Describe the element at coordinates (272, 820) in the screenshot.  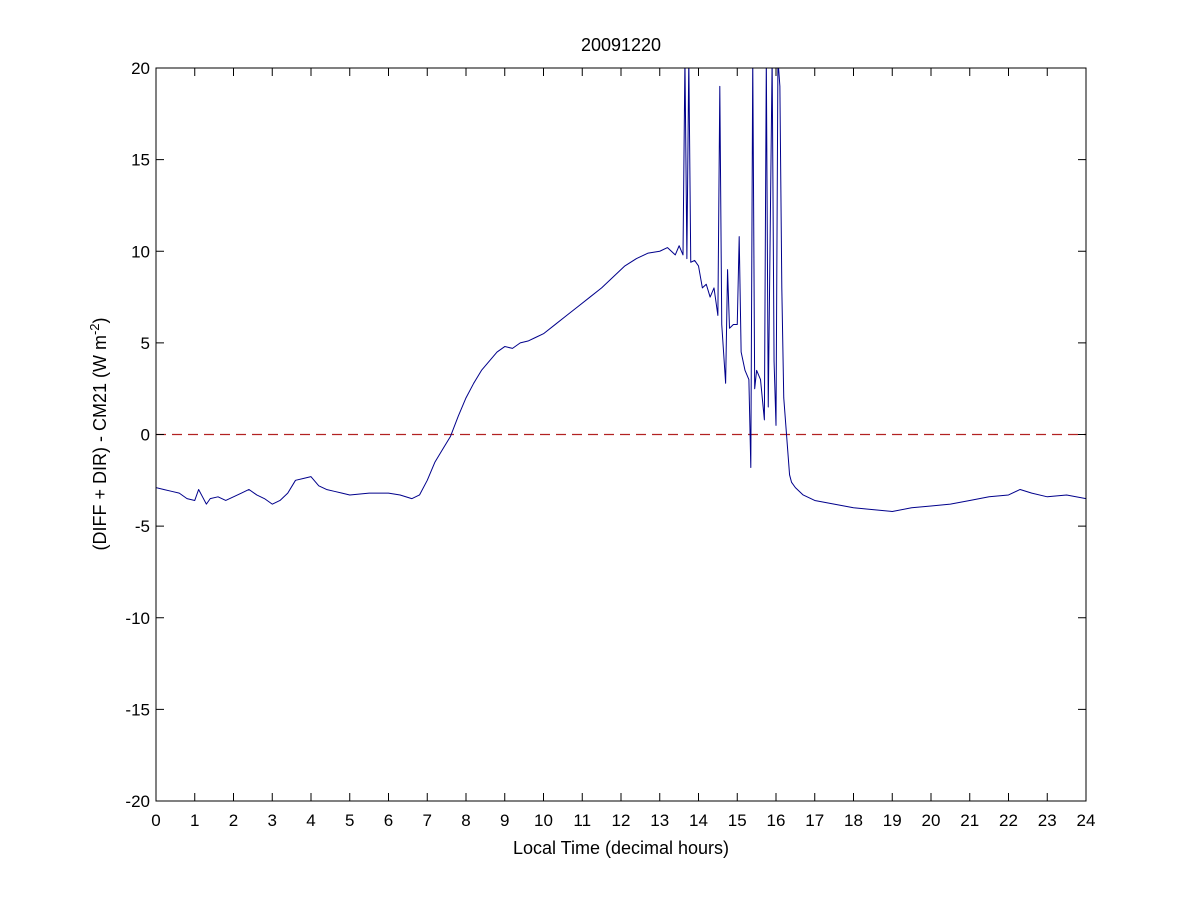
I see `x-tick-label: 3` at that location.